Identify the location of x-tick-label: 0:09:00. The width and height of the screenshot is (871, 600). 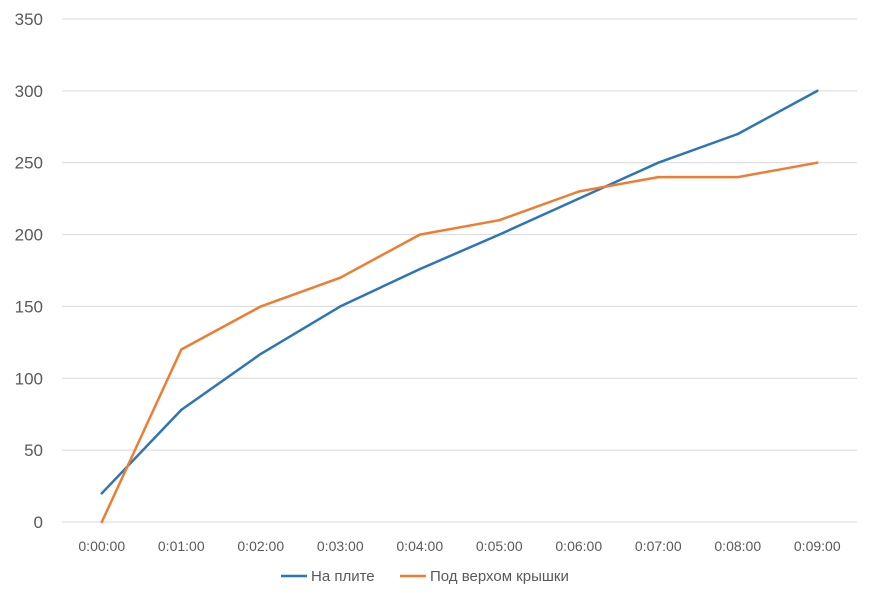
(817, 546).